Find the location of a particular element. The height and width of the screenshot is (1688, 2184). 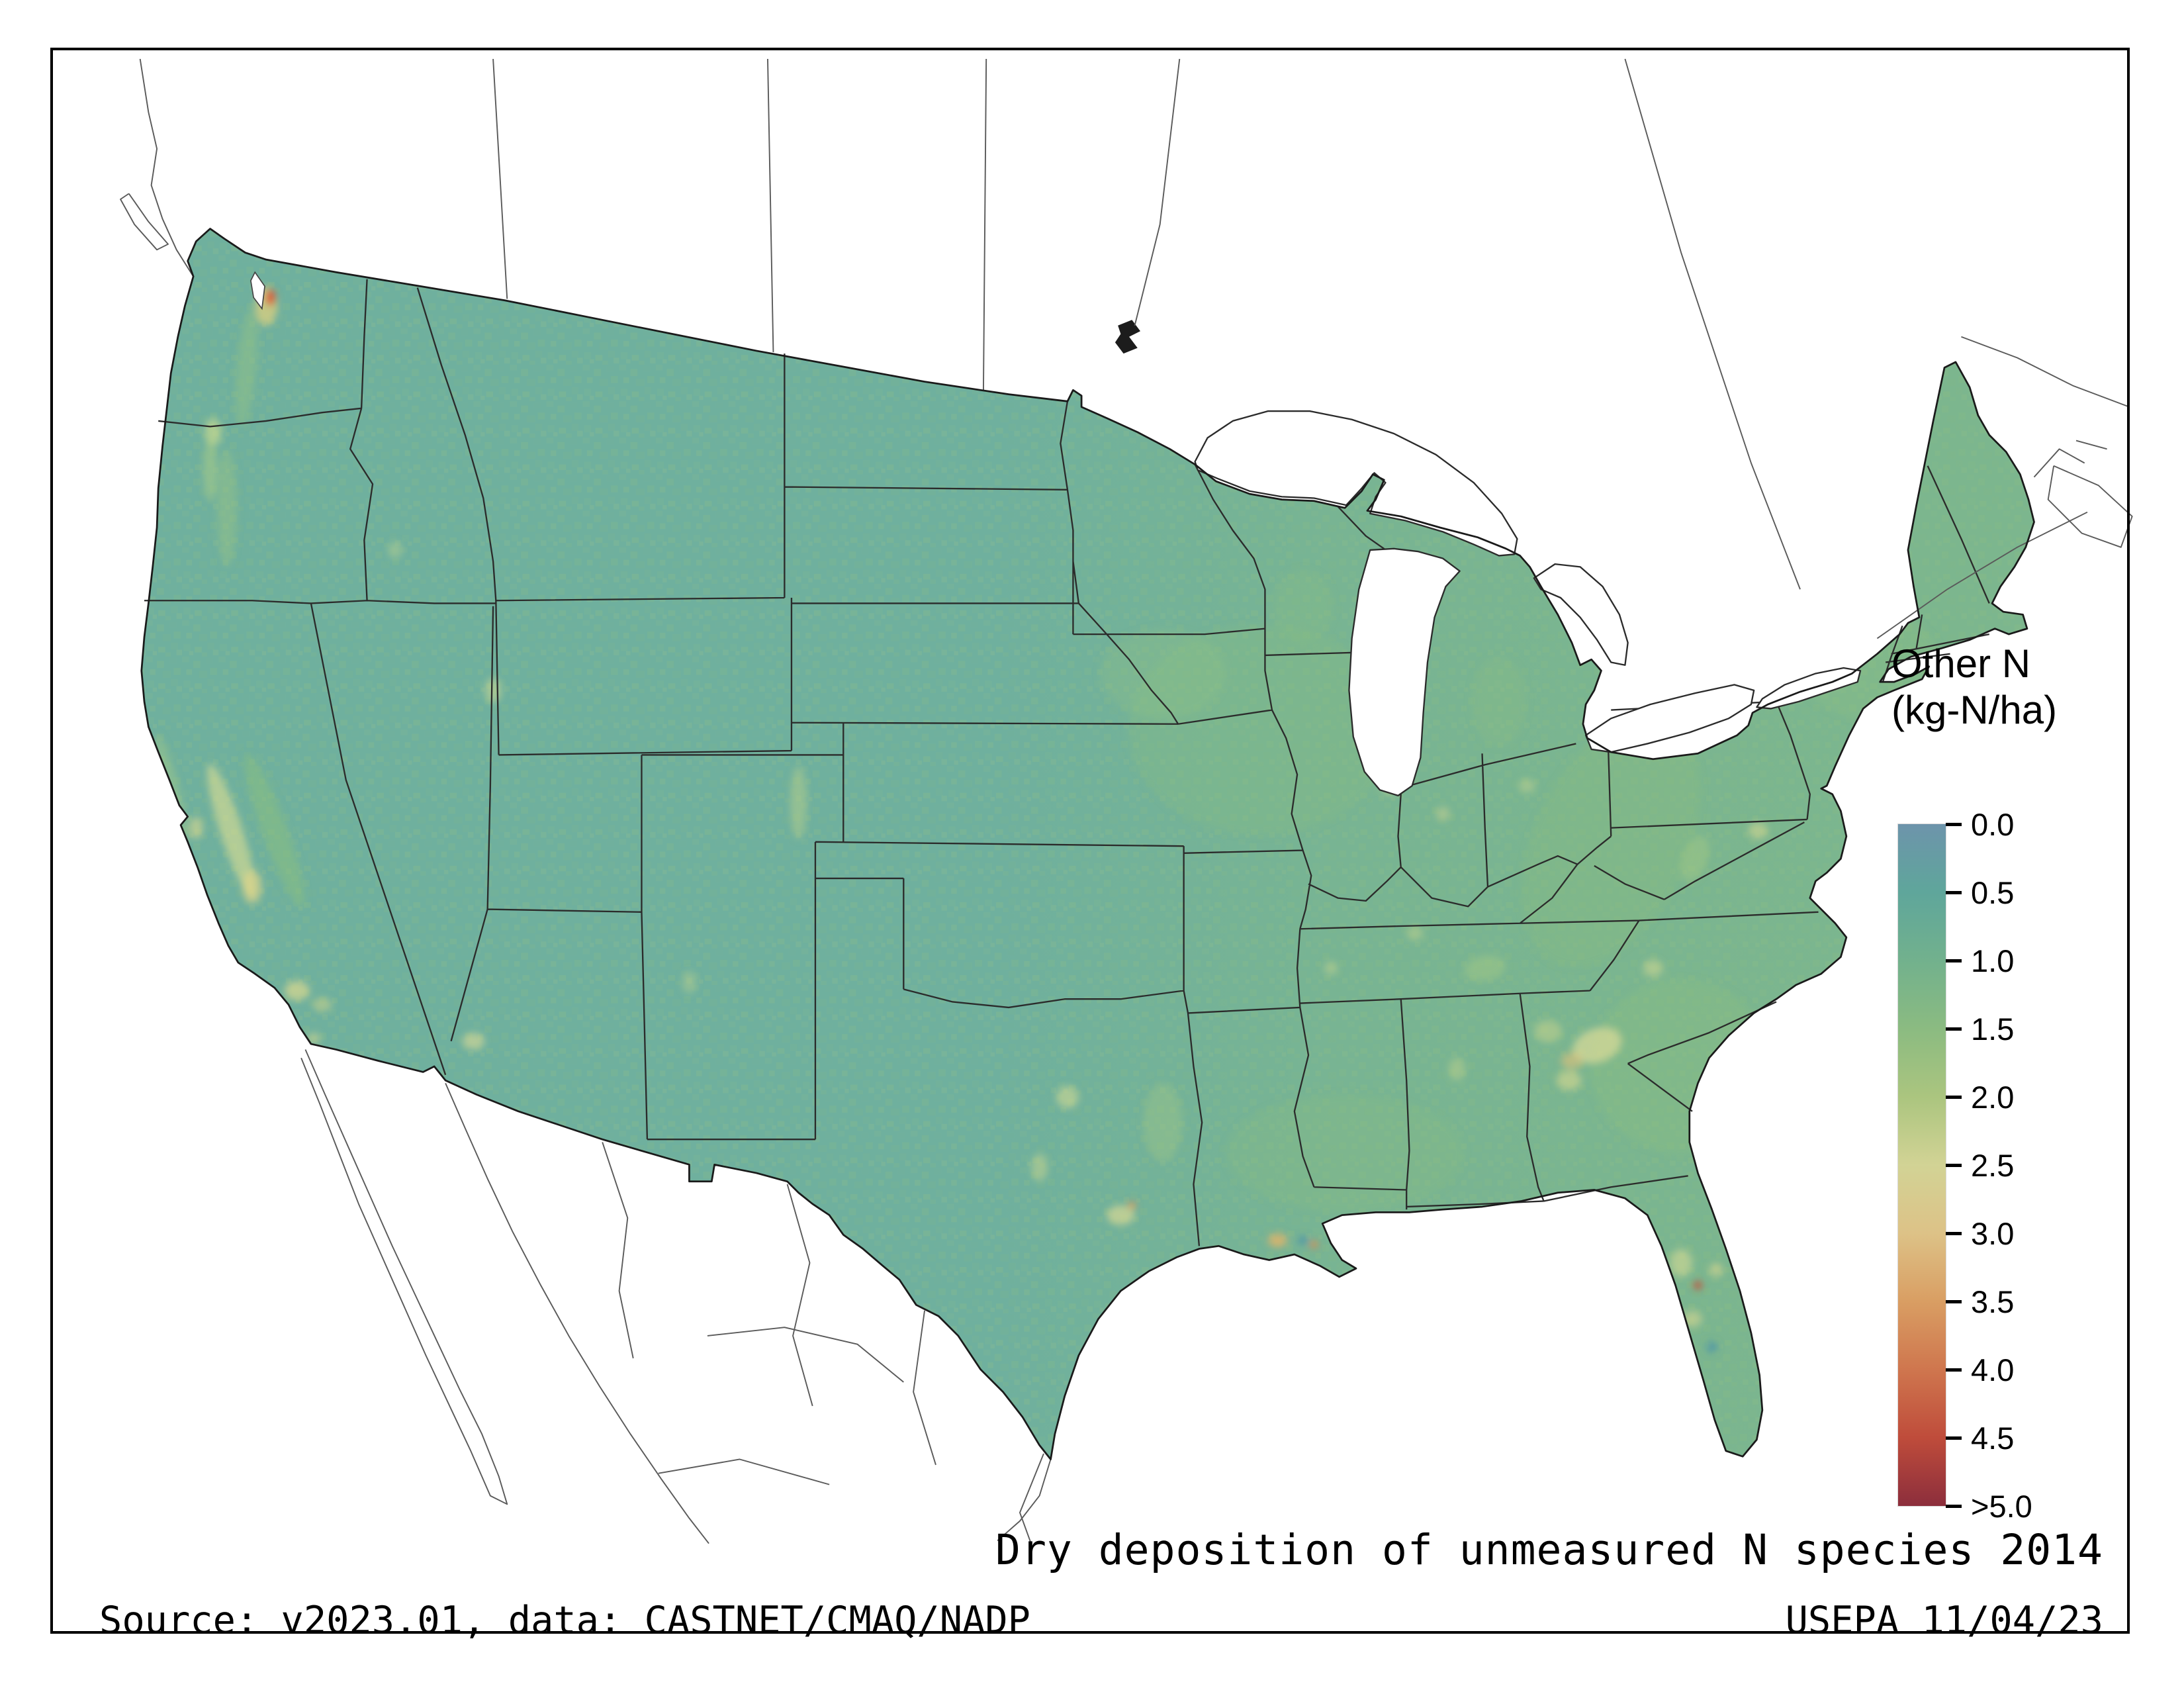

lake-huron is located at coordinates (1581, 614).